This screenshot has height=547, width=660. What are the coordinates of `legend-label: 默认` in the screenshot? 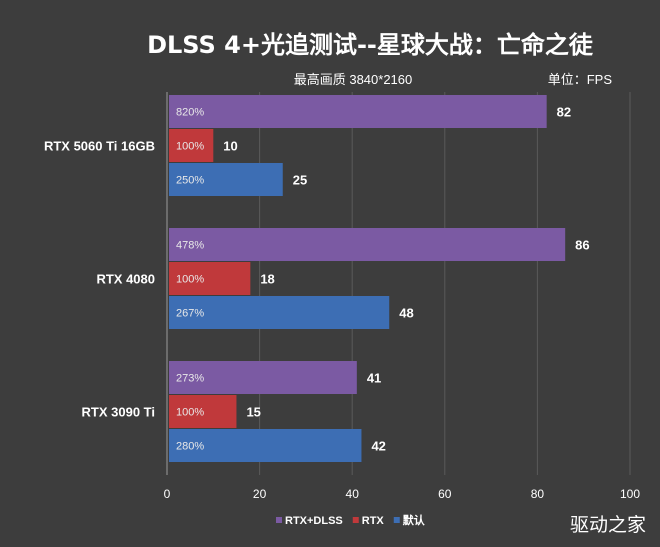 It's located at (414, 520).